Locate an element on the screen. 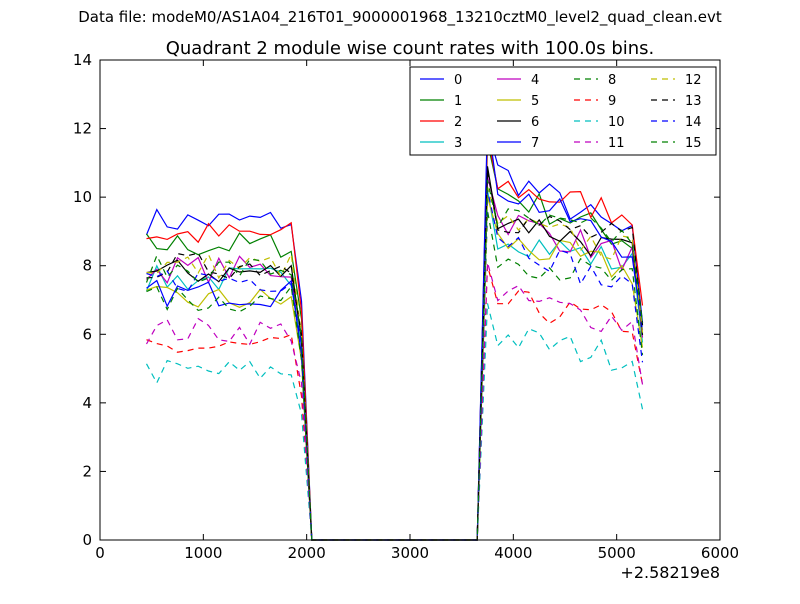 The height and width of the screenshot is (604, 800). legend-label-2: 2 is located at coordinates (458, 122).